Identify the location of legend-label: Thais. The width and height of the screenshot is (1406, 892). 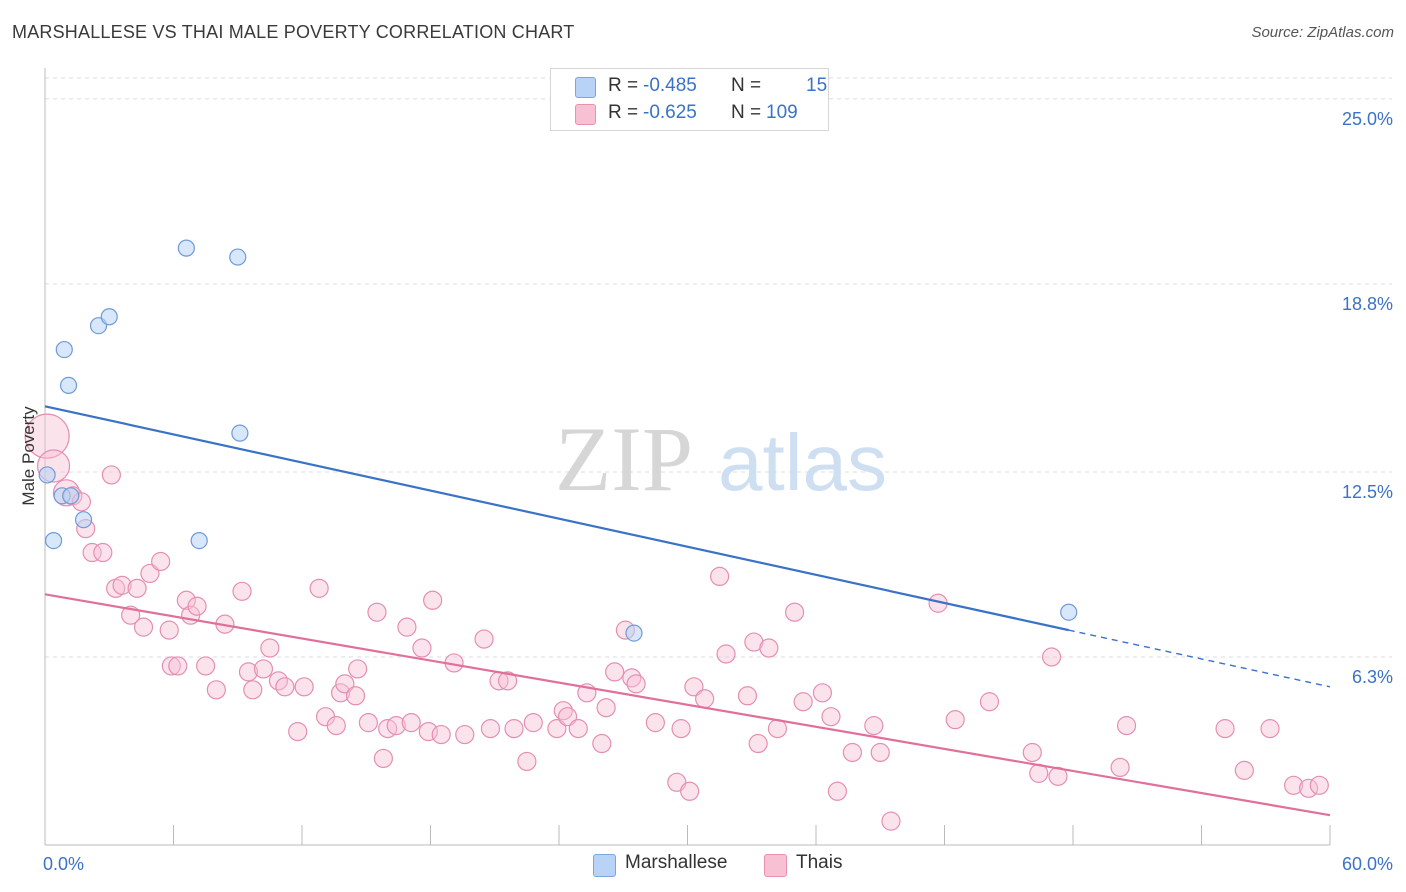
(819, 862).